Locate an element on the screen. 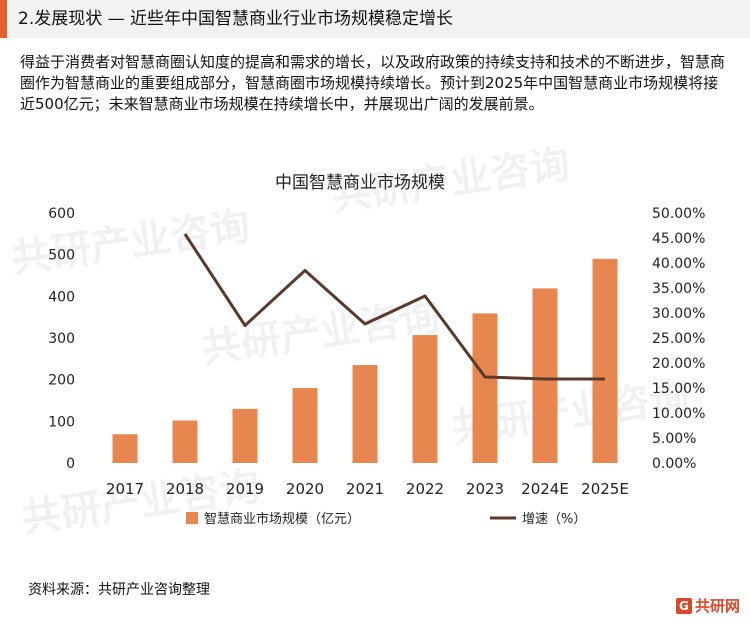 The width and height of the screenshot is (750, 622). header-accent is located at coordinates (3, 19).